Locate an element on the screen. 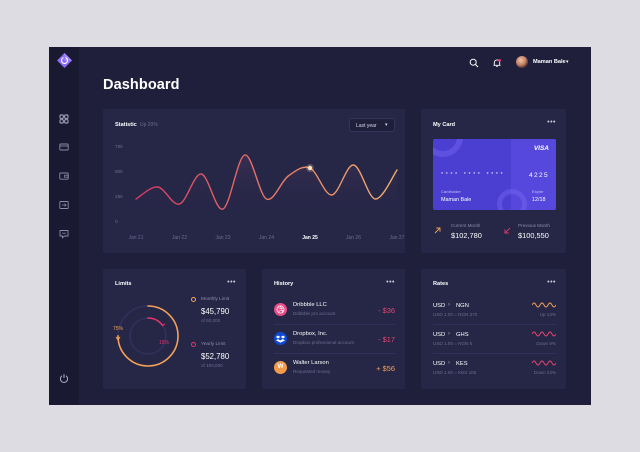 The image size is (640, 452). inner-ring-arrow is located at coordinates (163, 324).